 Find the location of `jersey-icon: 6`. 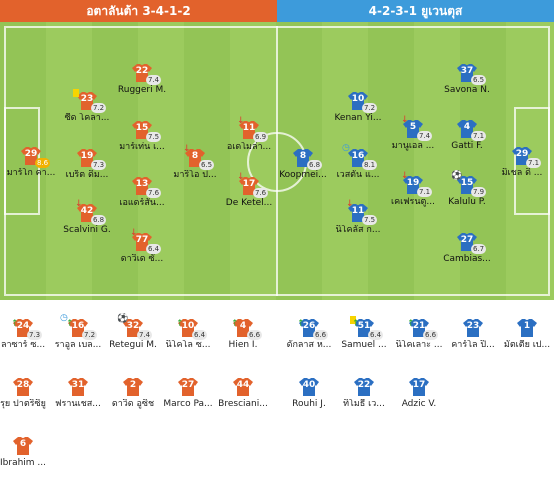

jersey-icon: 6 is located at coordinates (23, 446).